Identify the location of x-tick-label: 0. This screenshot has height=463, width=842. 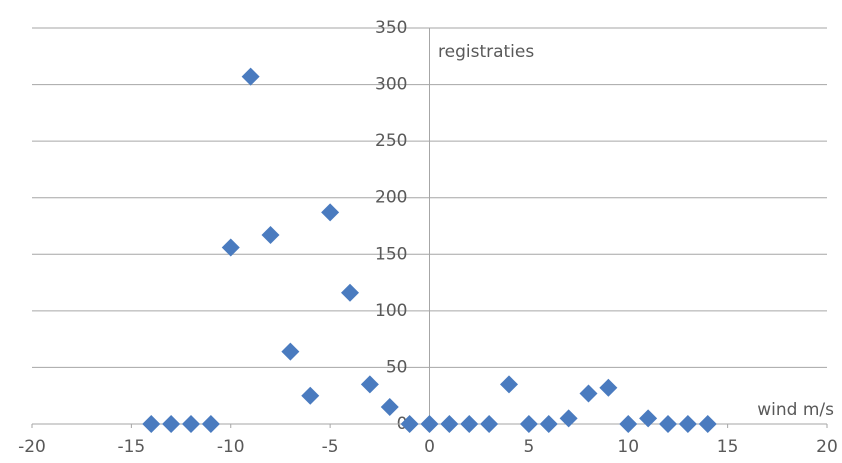
(429, 447).